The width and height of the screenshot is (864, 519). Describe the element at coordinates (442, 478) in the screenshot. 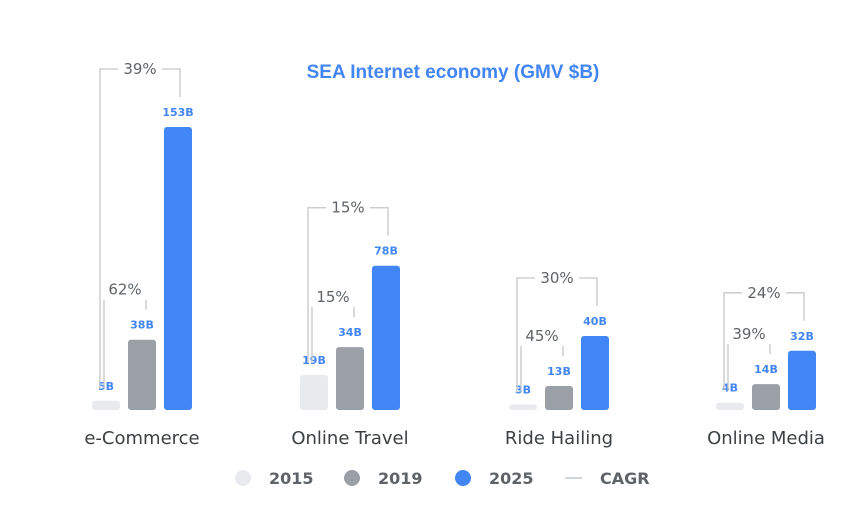

I see `legend: 2015 2019 2025 CAGR` at that location.